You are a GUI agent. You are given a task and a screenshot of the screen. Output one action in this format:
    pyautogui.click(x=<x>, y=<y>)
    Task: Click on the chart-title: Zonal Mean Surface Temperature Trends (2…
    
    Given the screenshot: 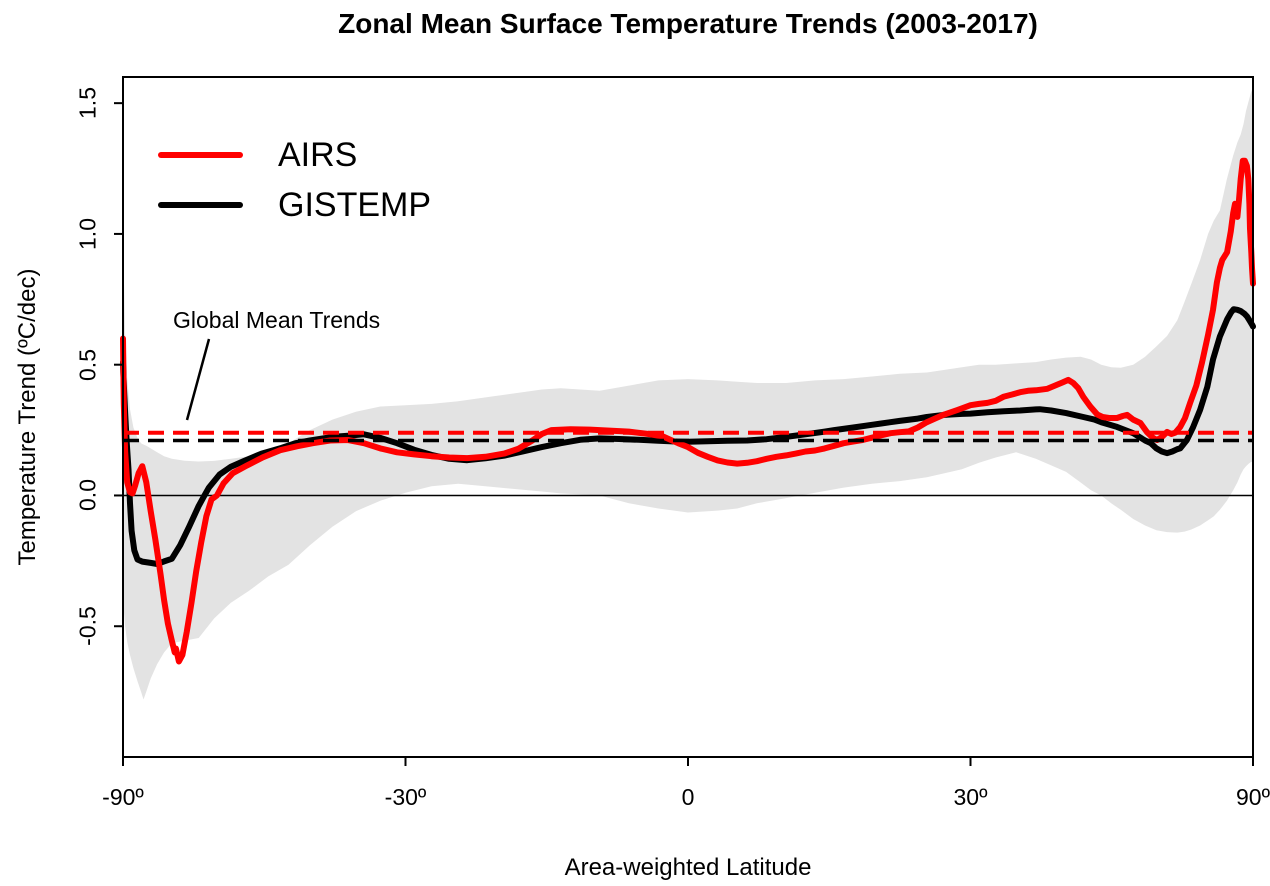 What is the action you would take?
    pyautogui.click(x=688, y=23)
    